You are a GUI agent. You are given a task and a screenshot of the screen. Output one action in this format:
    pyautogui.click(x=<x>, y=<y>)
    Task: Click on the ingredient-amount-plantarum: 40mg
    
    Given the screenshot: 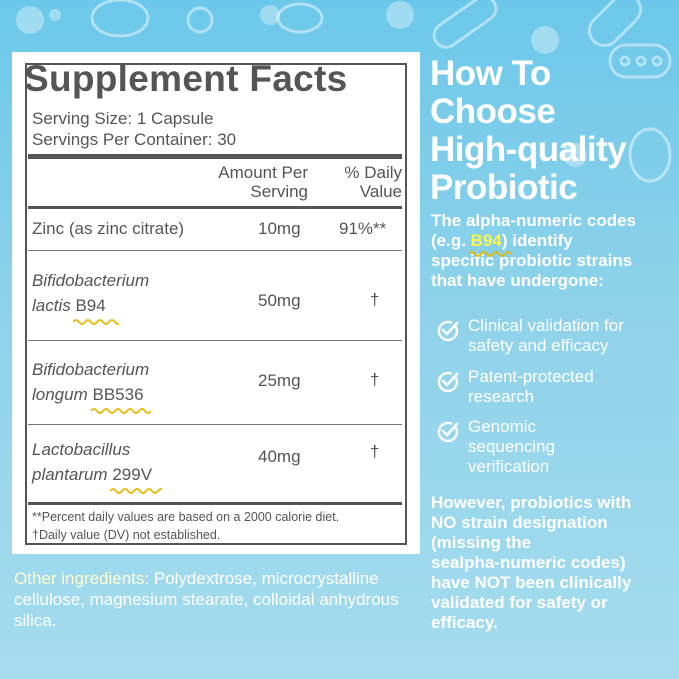 What is the action you would take?
    pyautogui.click(x=279, y=456)
    